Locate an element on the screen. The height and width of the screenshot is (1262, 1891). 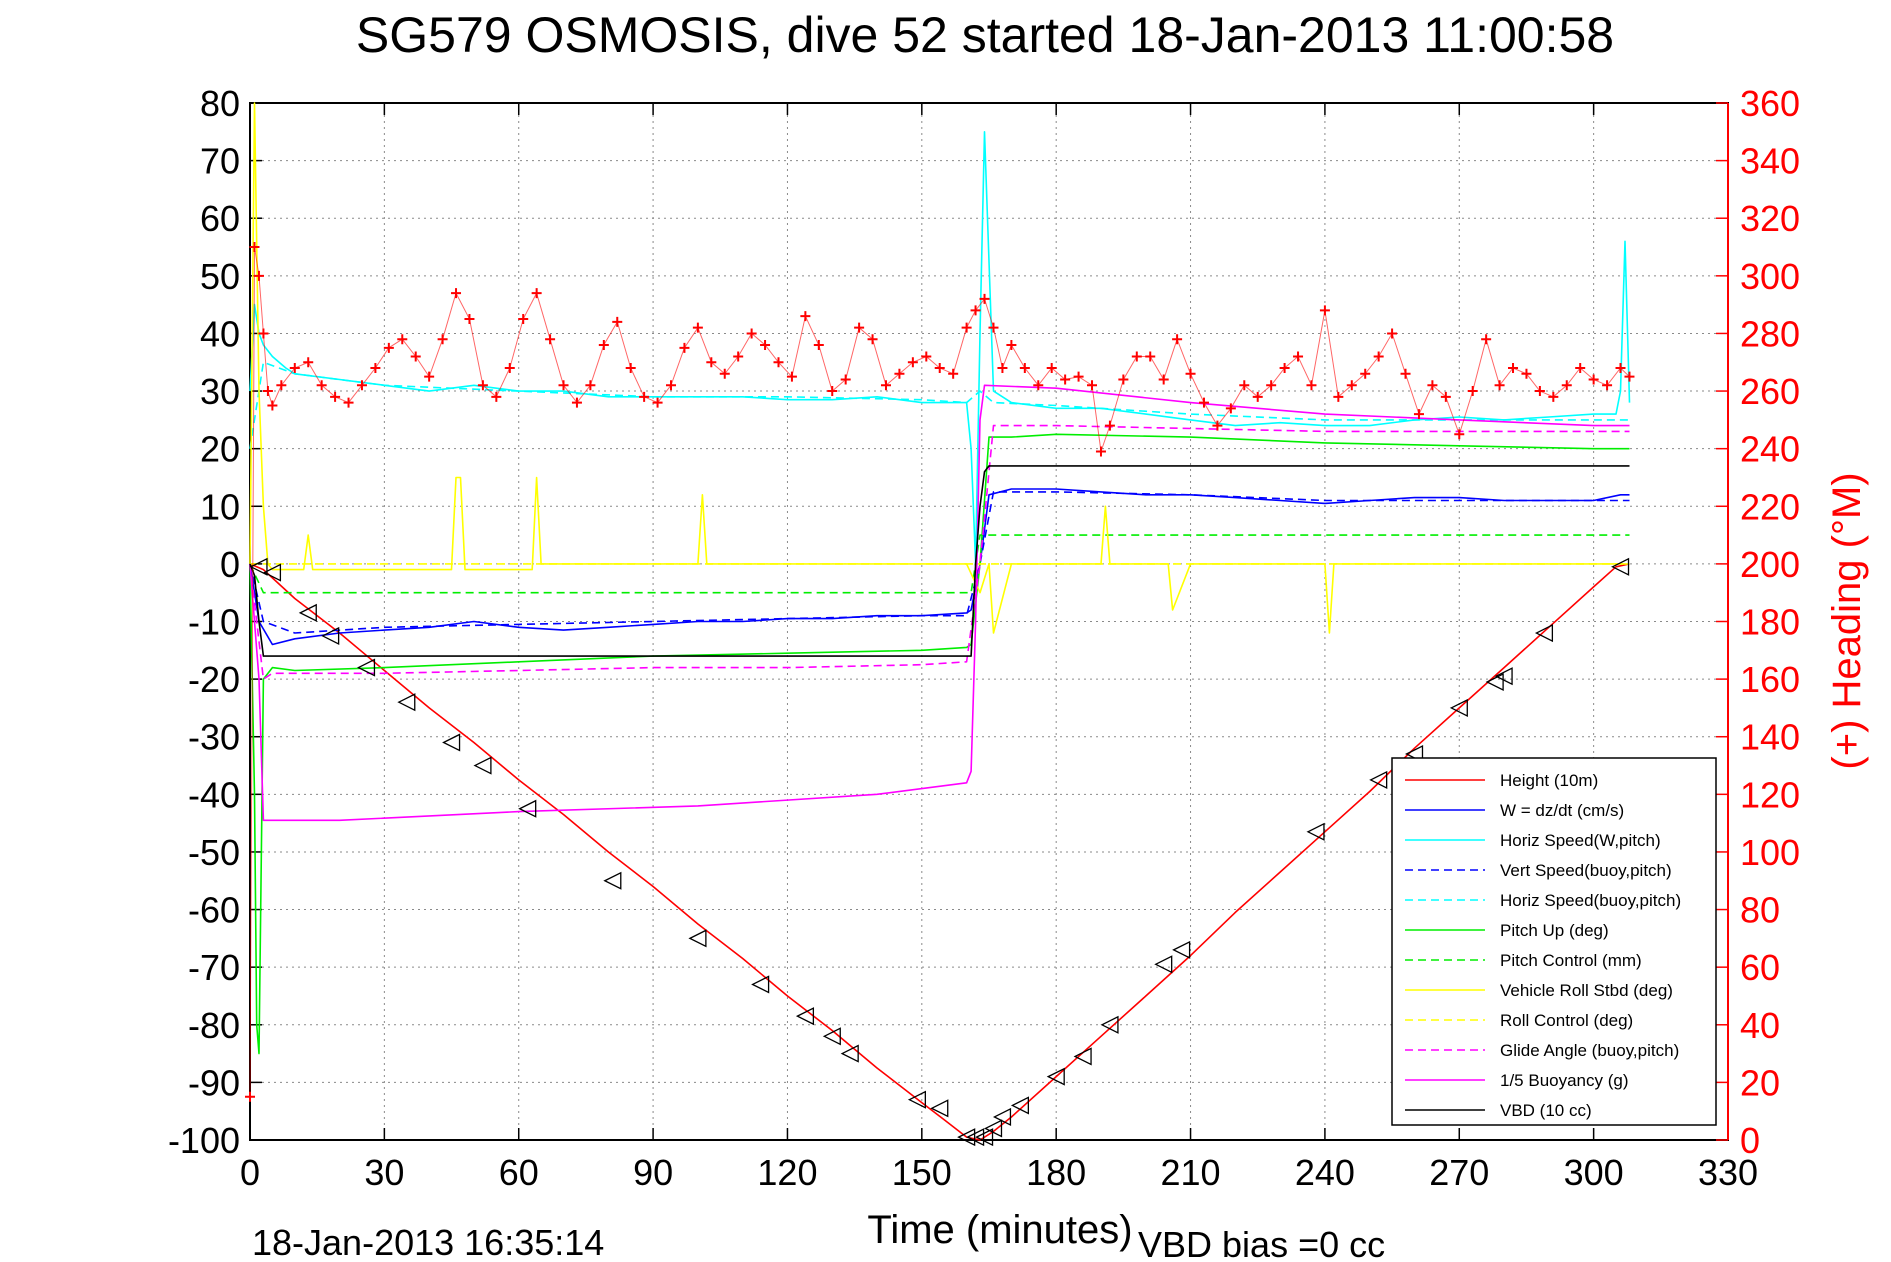
x-tick-label: 240 is located at coordinates (1325, 1172).